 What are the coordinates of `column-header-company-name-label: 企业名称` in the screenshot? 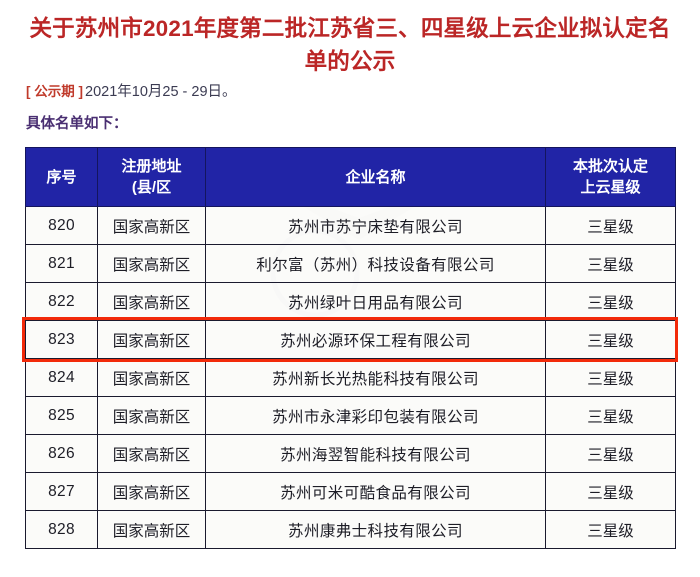 It's located at (375, 177).